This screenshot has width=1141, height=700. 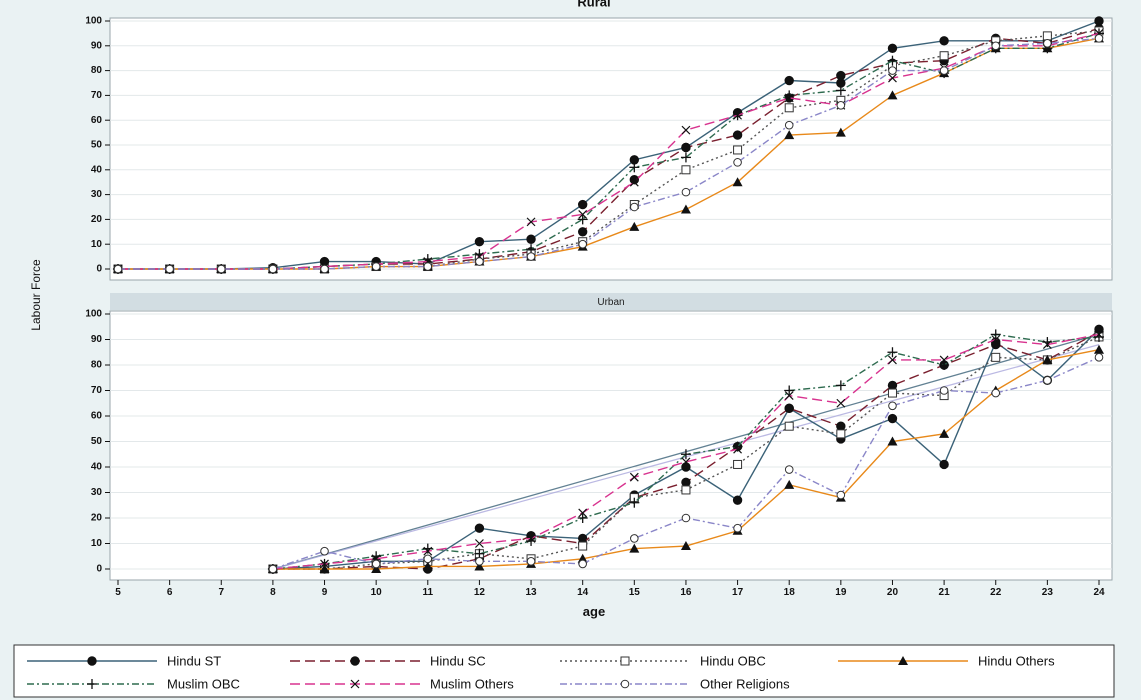 I want to click on x-tick-label: 15, so click(x=635, y=592).